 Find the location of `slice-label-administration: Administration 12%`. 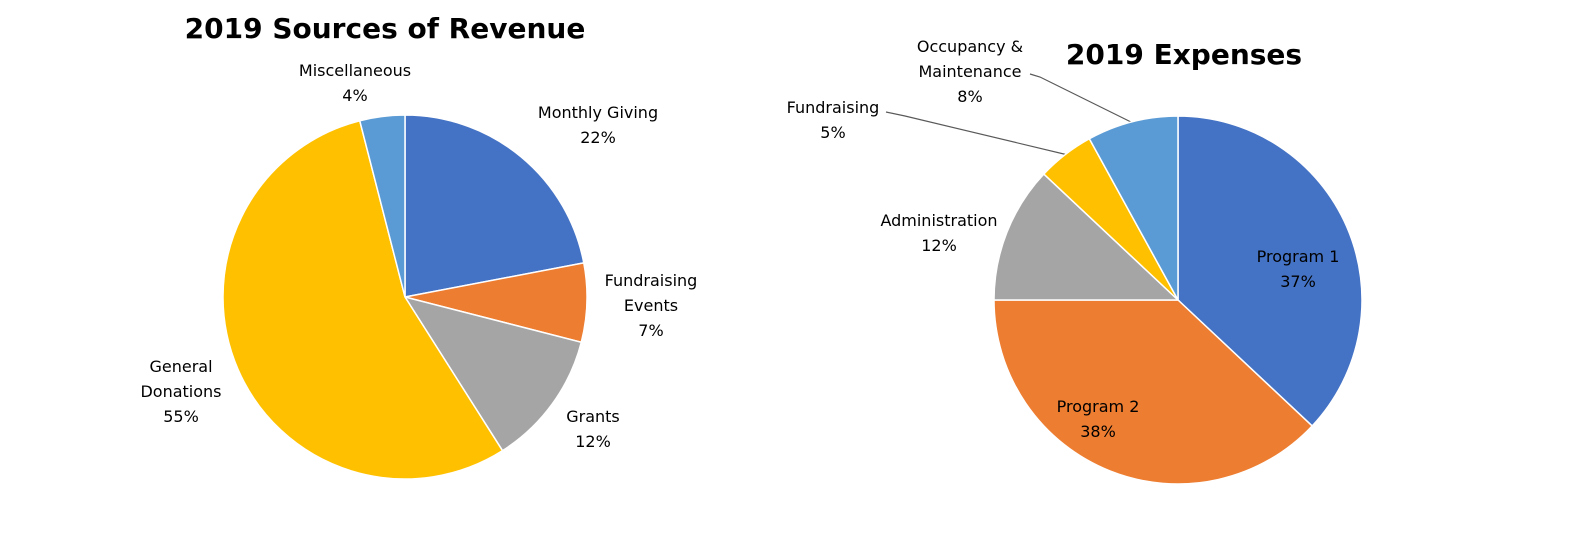

slice-label-administration: Administration 12% is located at coordinates (938, 233).